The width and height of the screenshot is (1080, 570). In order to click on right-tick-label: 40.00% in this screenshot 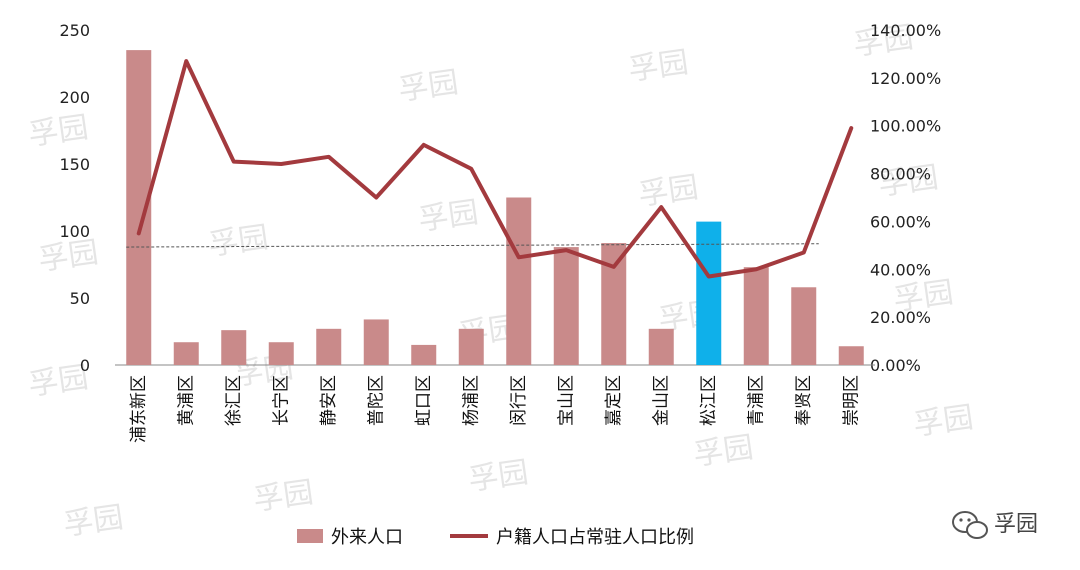, I will do `click(900, 269)`.